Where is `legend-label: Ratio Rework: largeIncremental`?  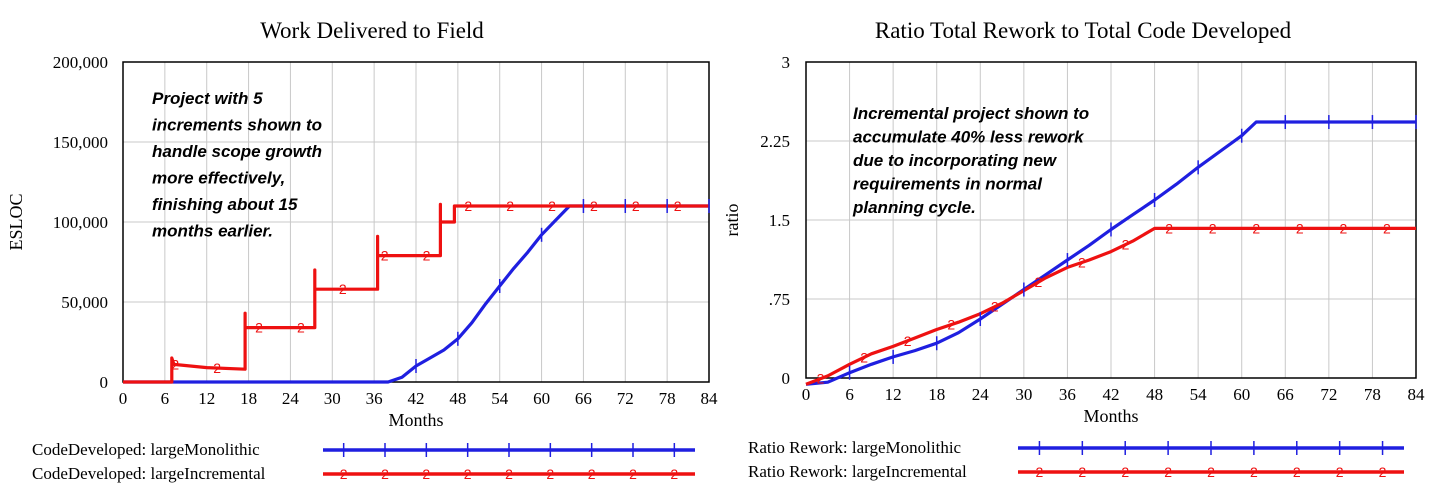 legend-label: Ratio Rework: largeIncremental is located at coordinates (857, 471).